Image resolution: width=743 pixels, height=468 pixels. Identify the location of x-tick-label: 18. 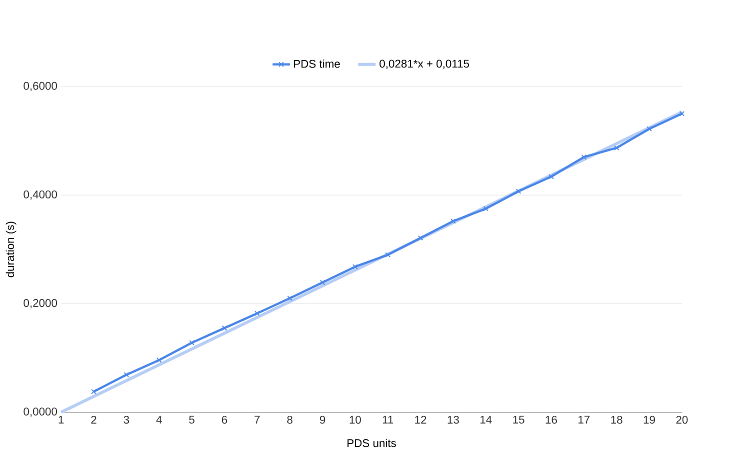
(616, 420).